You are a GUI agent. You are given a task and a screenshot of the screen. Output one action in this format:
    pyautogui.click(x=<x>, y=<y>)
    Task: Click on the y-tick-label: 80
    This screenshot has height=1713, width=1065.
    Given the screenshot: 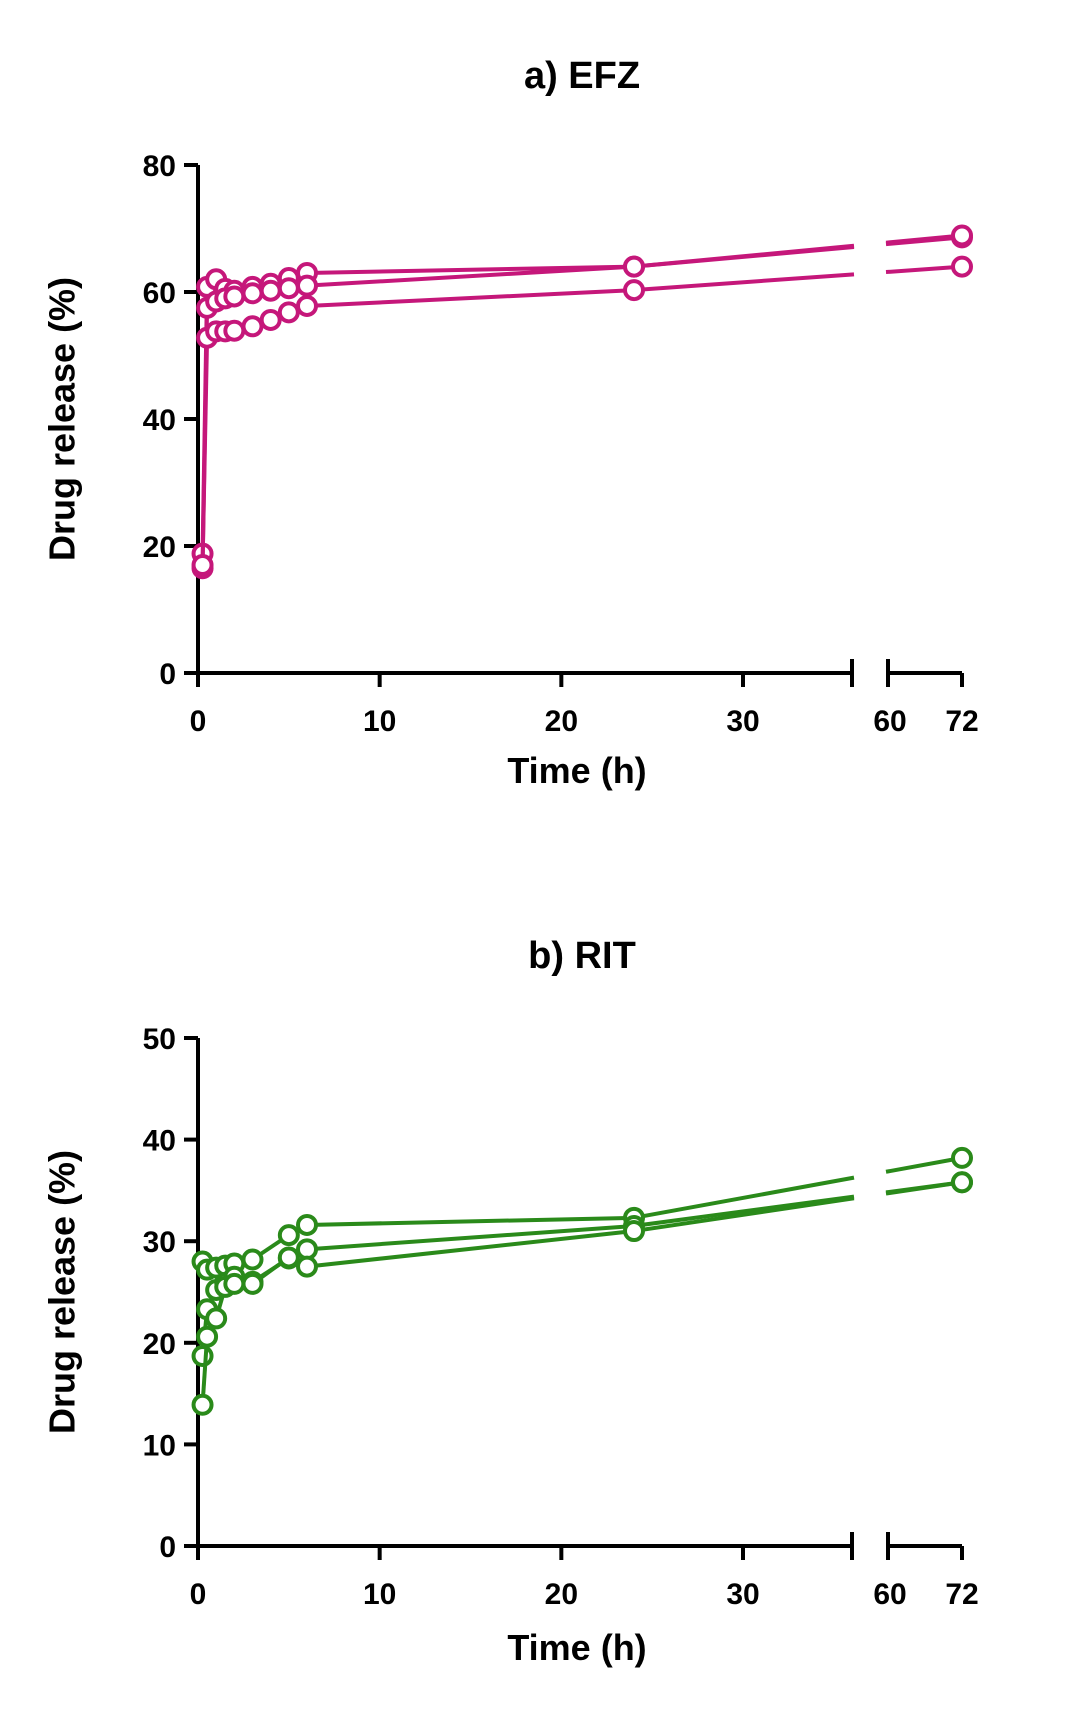 What is the action you would take?
    pyautogui.click(x=159, y=166)
    